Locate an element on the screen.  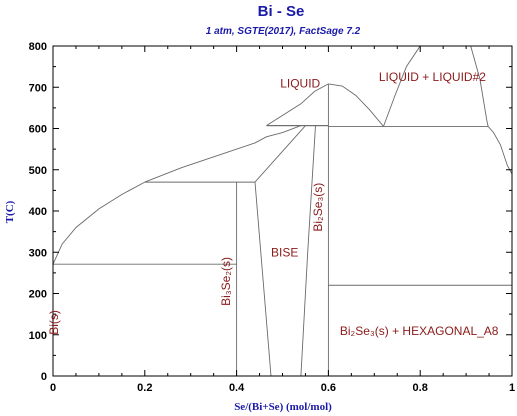
x-tick-label: 0.8 is located at coordinates (420, 388).